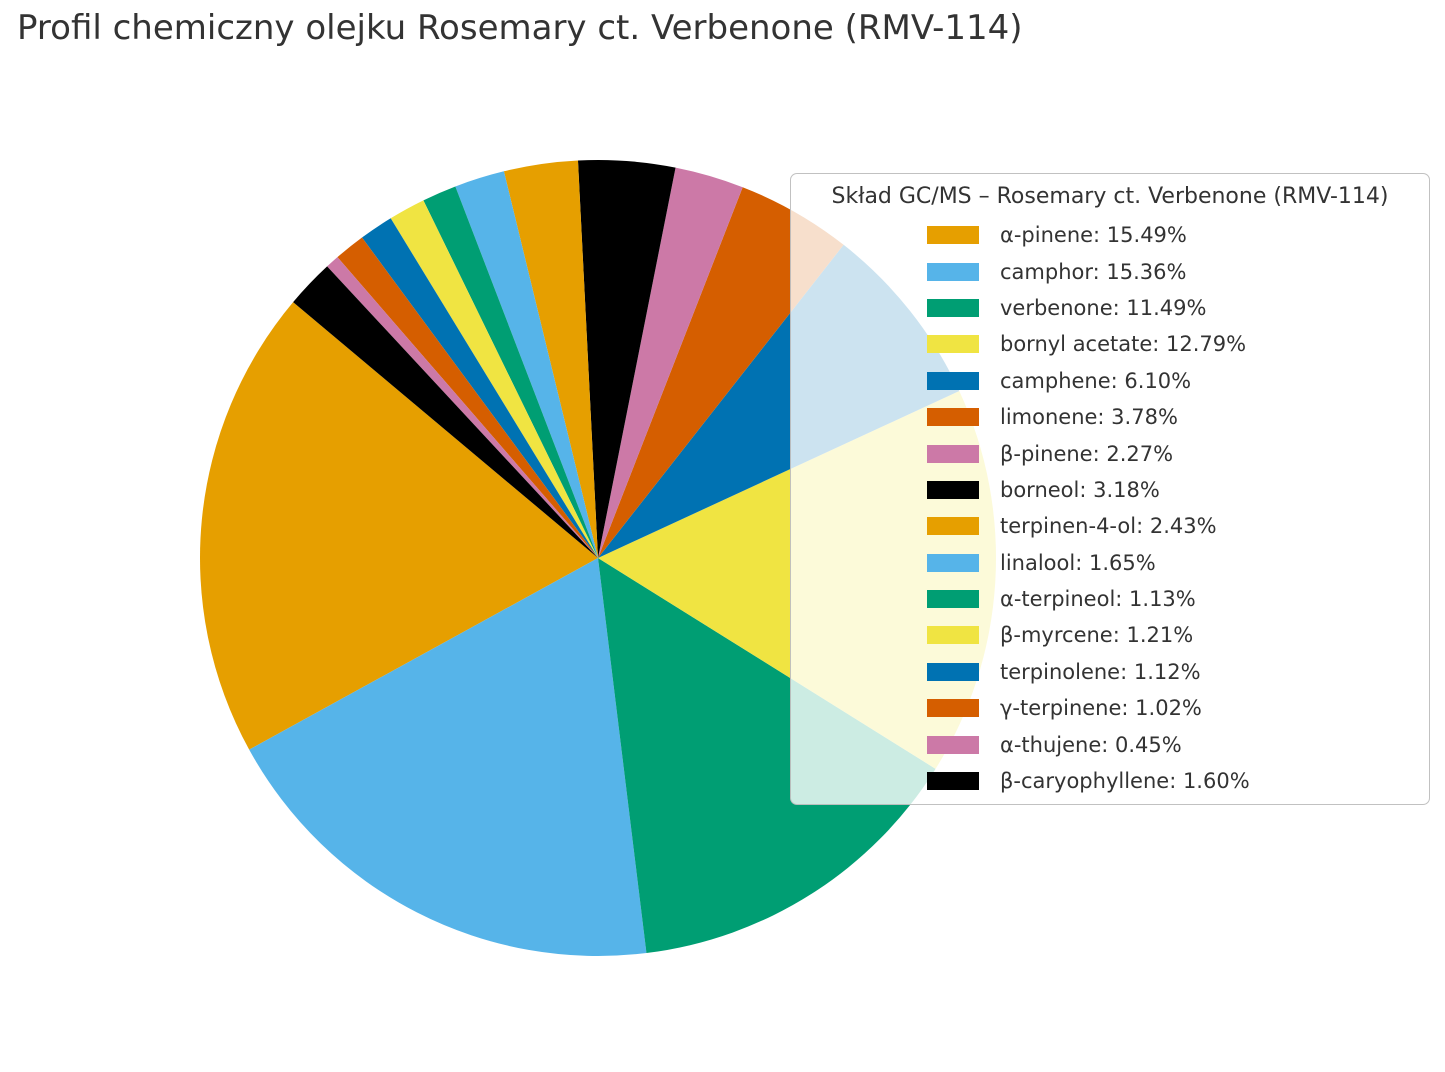 This screenshot has width=1445, height=1072. Describe the element at coordinates (1100, 671) in the screenshot. I see `legend-label: terpinolene: 1.12%` at that location.